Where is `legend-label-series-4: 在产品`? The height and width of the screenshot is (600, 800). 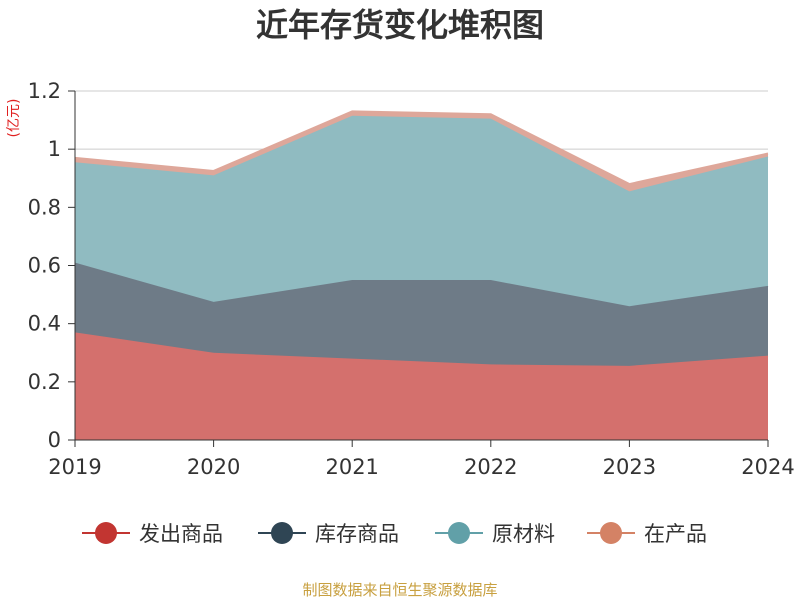 legend-label-series-4: 在产品 is located at coordinates (675, 534).